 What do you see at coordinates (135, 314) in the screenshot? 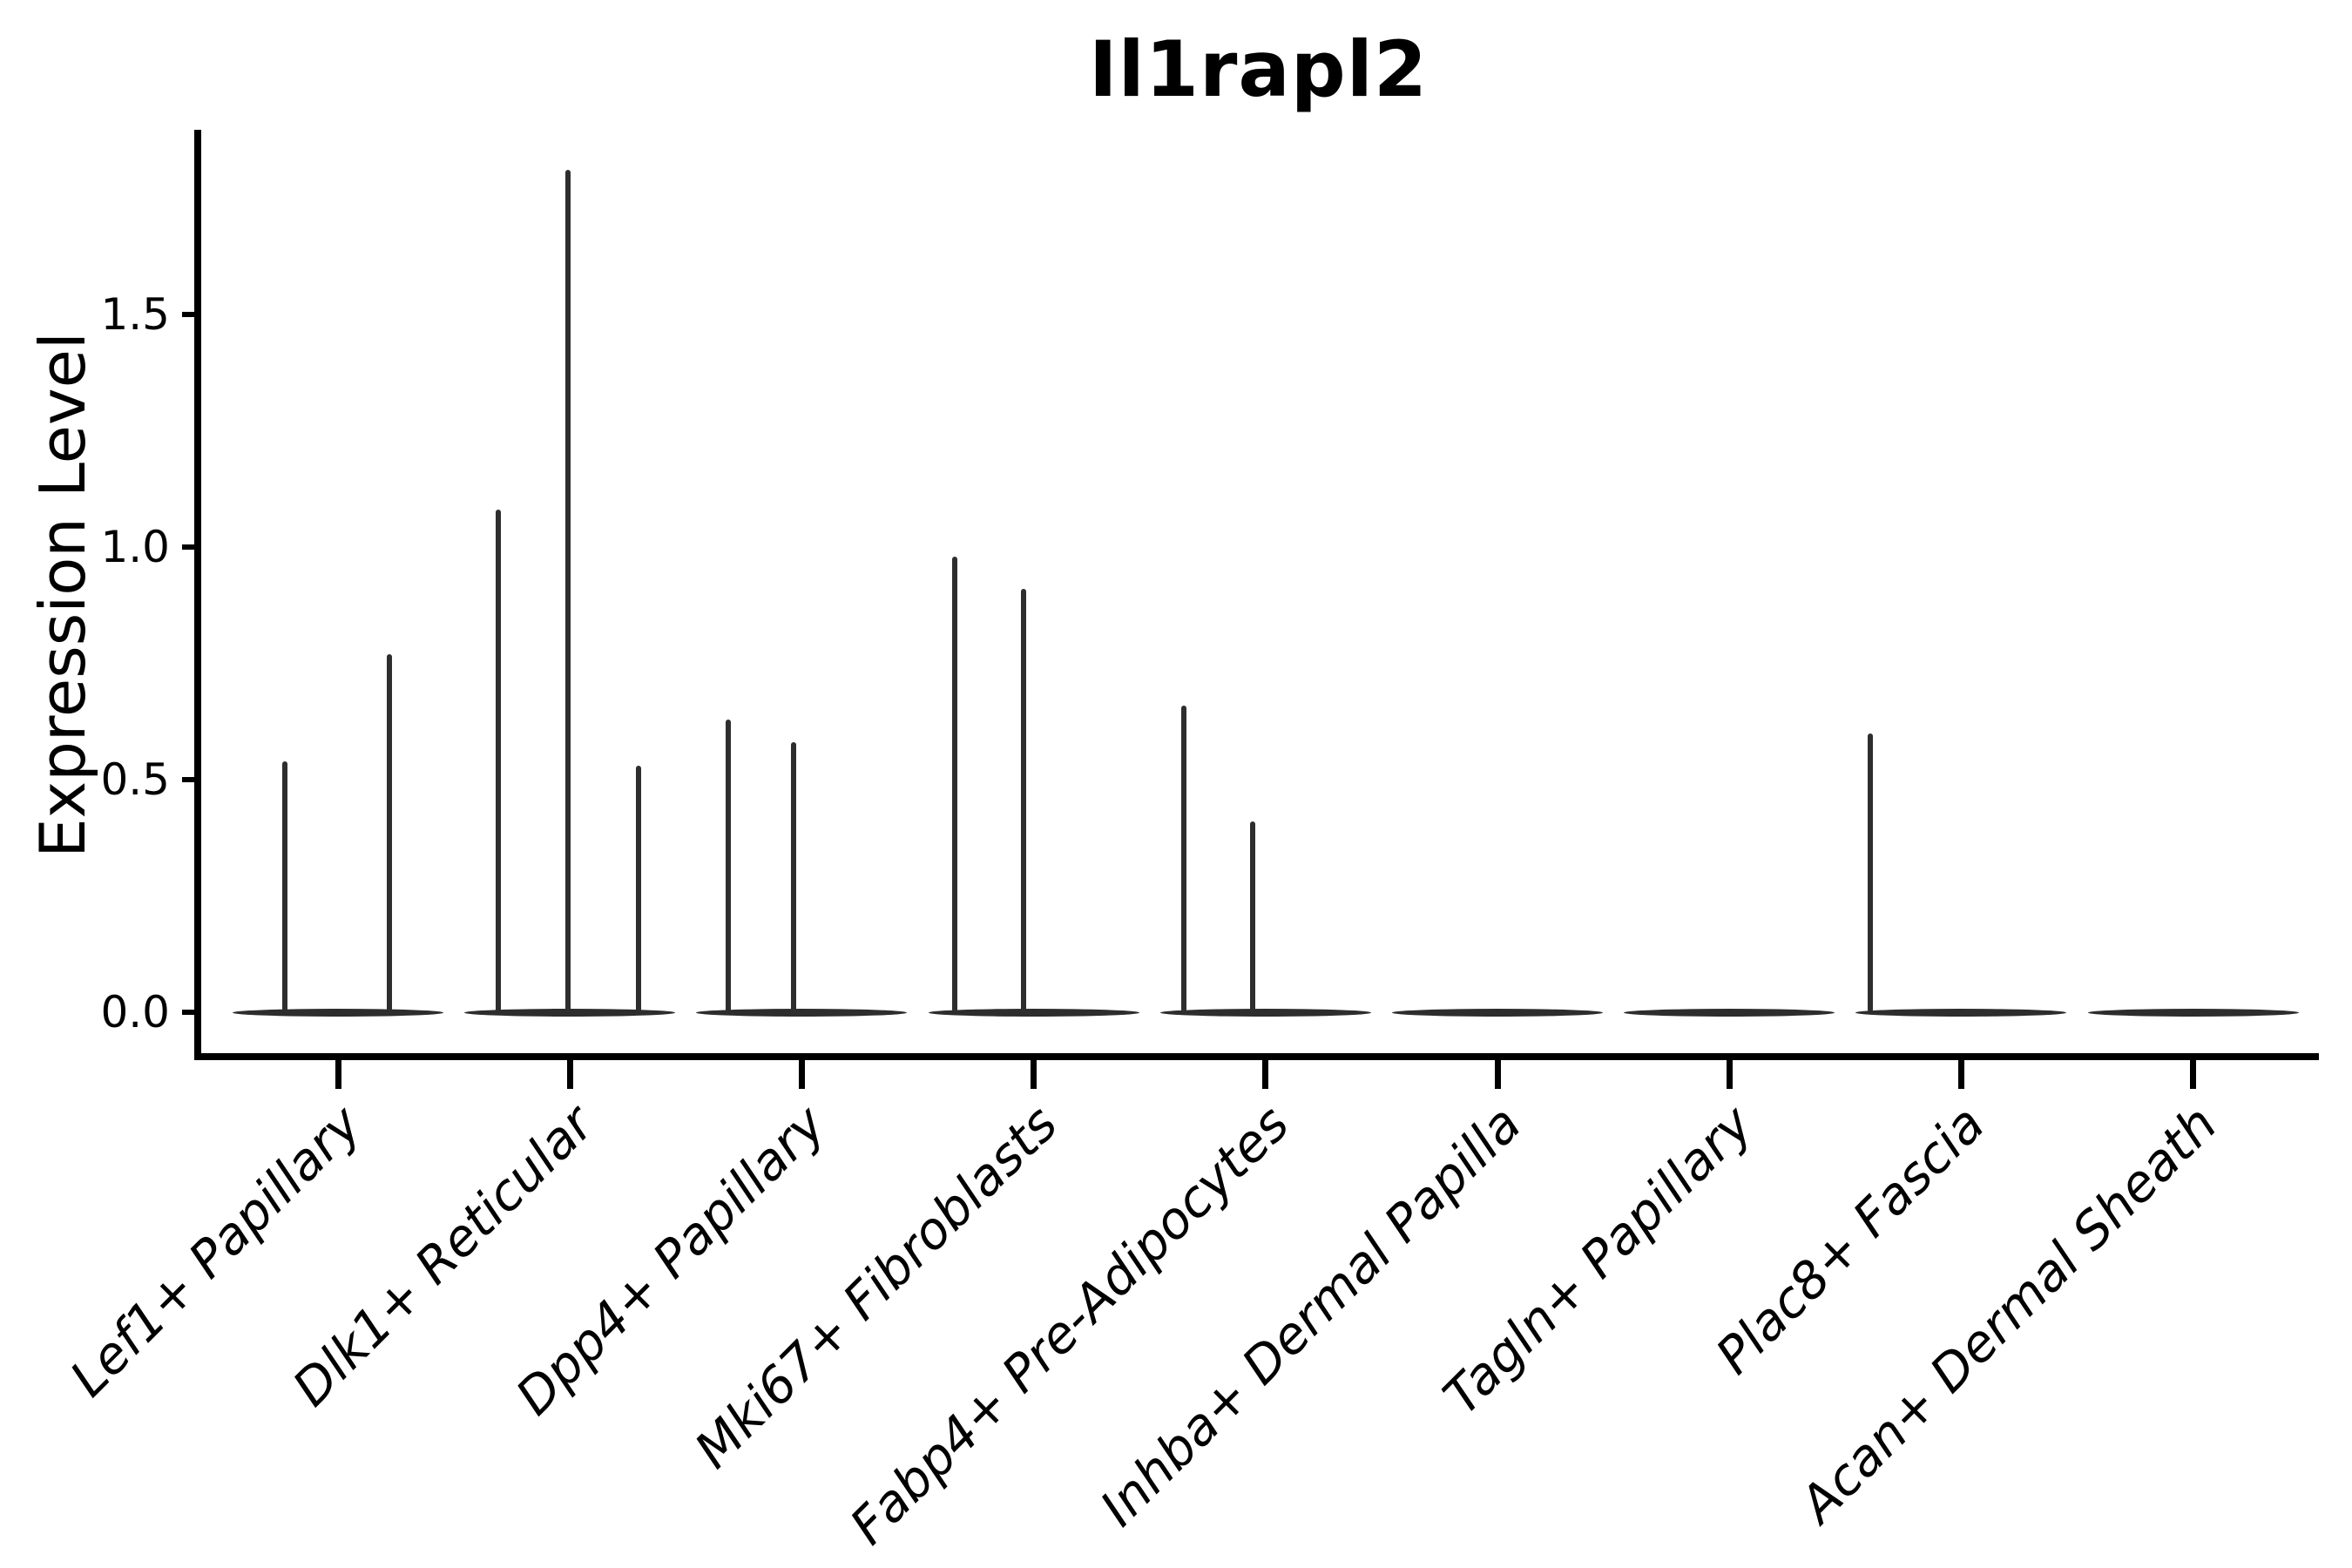
I see `y-tick-label: 1.5` at bounding box center [135, 314].